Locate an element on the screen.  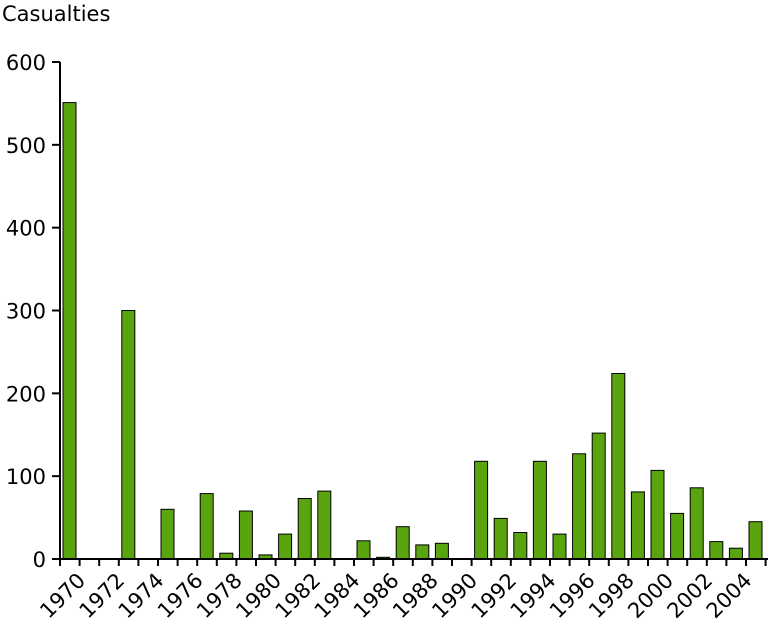
bar-2005 is located at coordinates (755, 540).